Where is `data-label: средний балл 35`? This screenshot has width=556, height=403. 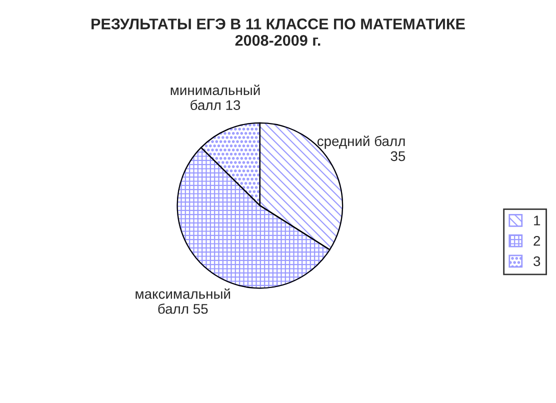
data-label: средний балл 35 is located at coordinates (361, 149).